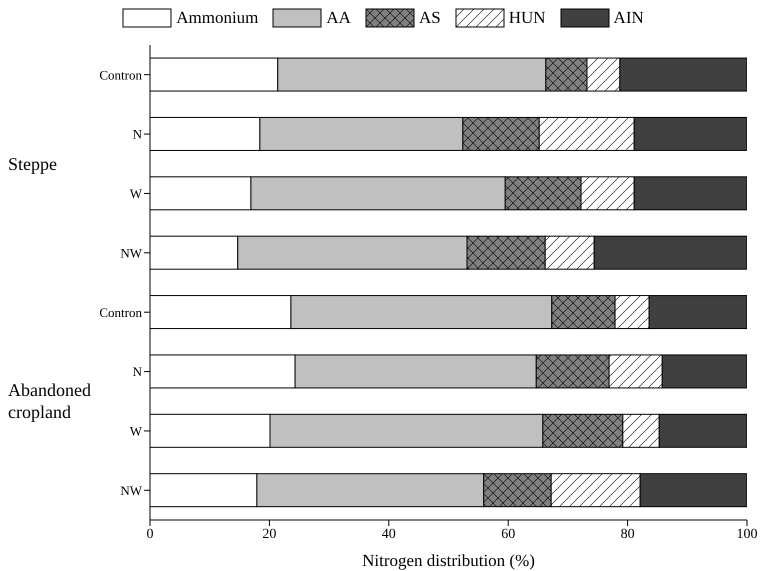 The image size is (769, 571). What do you see at coordinates (33, 164) in the screenshot?
I see `text: Steppe` at bounding box center [33, 164].